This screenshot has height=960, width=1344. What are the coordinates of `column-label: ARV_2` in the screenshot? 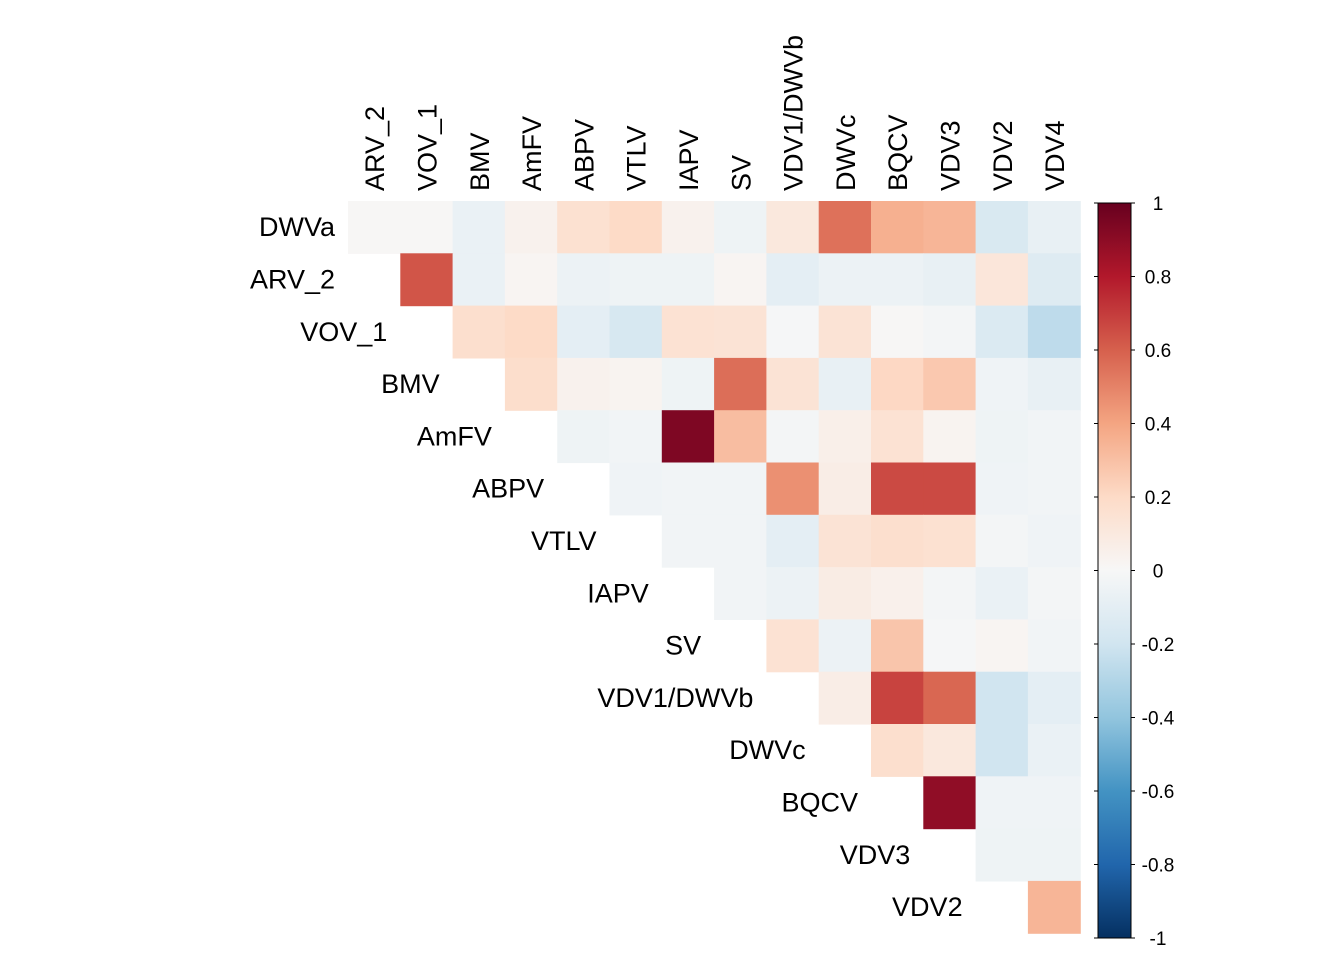 It's located at (375, 148).